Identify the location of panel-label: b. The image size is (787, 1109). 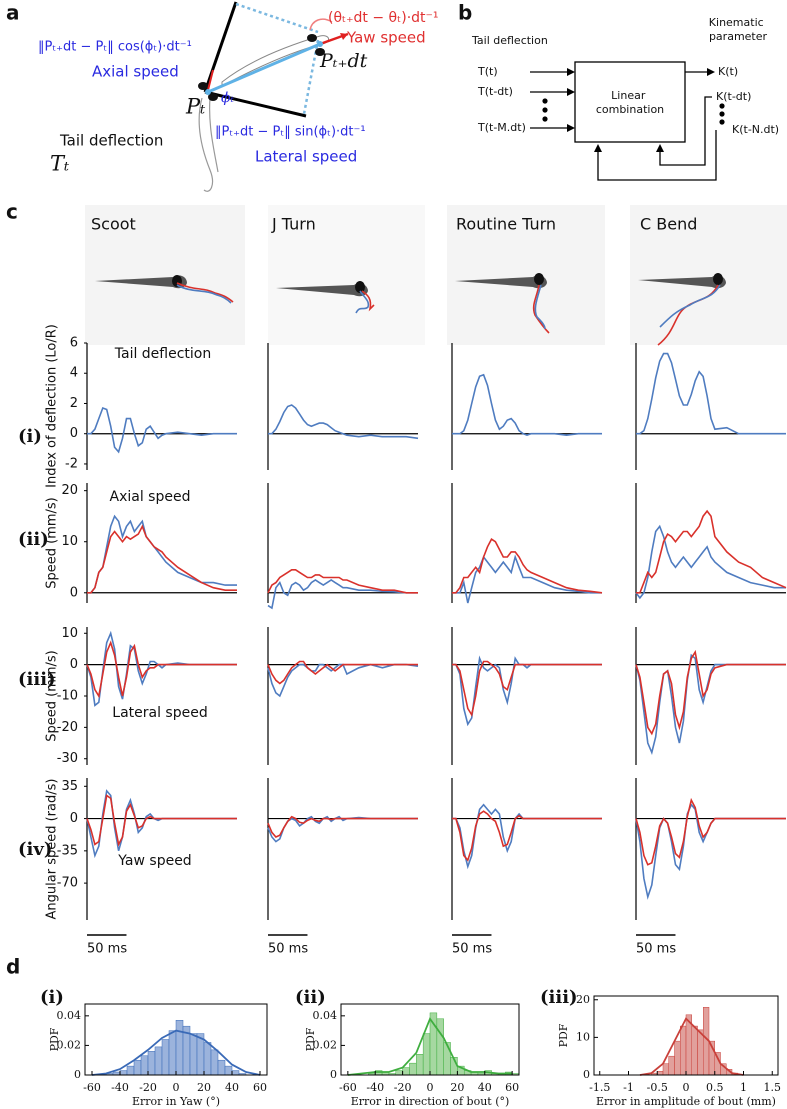
(465, 13).